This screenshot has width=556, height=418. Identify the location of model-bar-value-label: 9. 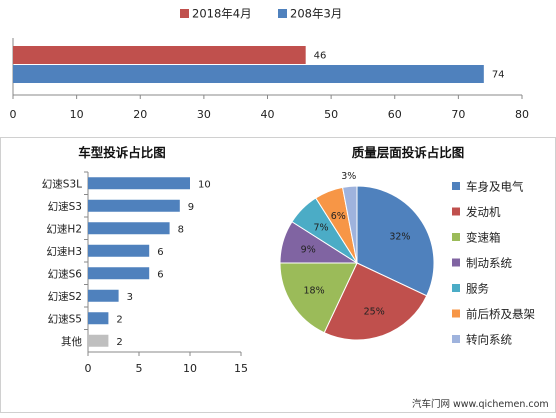
(191, 207).